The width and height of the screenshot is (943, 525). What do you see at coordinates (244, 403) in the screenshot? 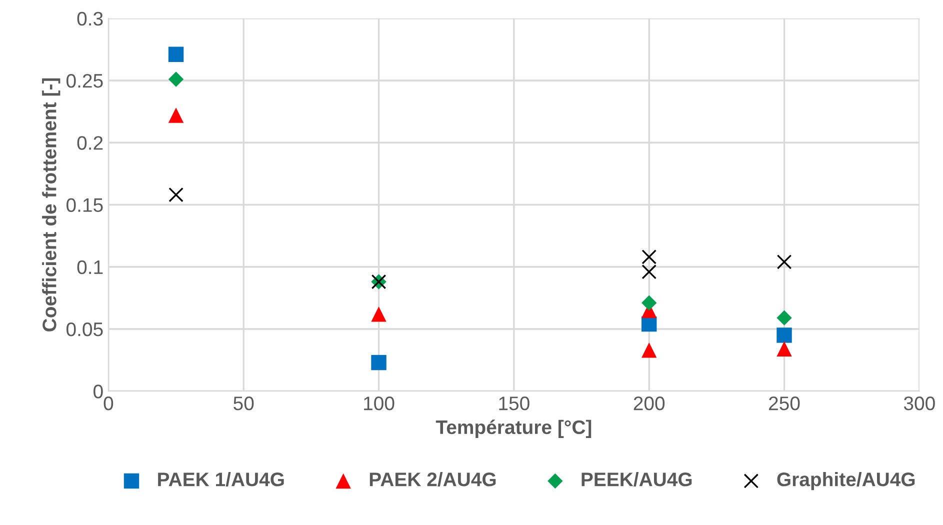
I see `x-tick-label: 50` at bounding box center [244, 403].